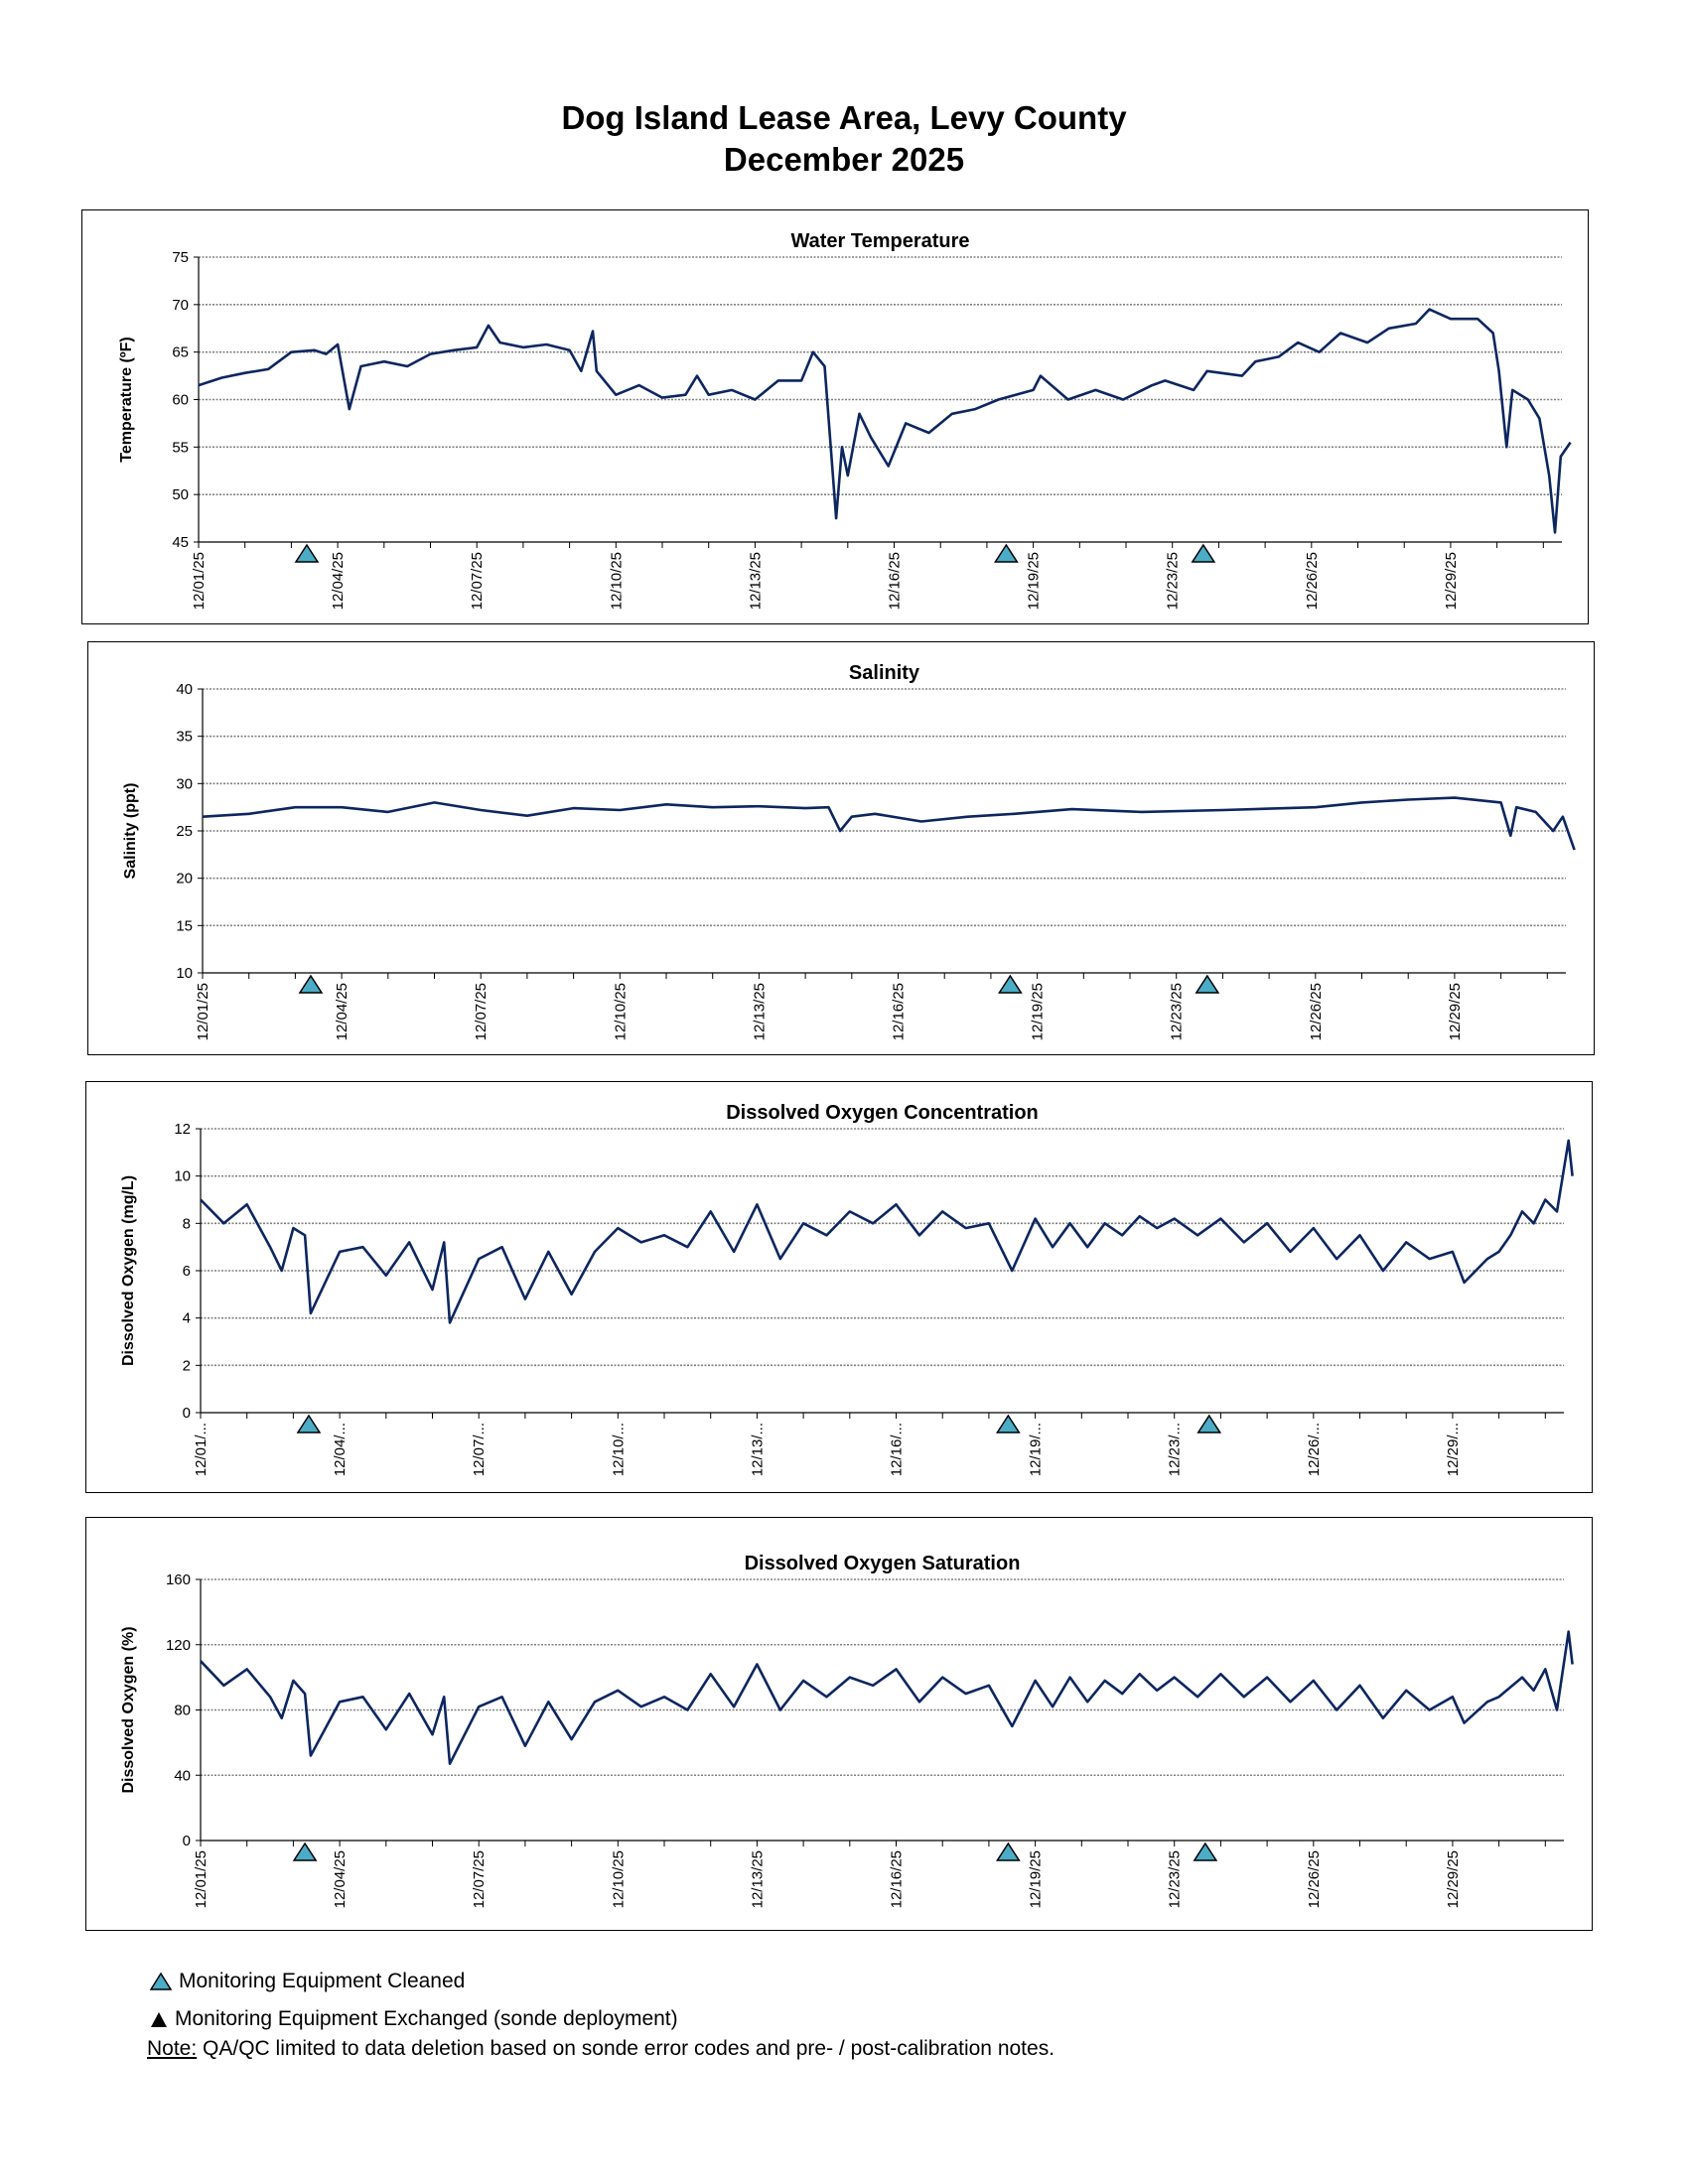 The height and width of the screenshot is (2184, 1688). Describe the element at coordinates (180, 542) in the screenshot. I see `y-tick-label: 45` at that location.